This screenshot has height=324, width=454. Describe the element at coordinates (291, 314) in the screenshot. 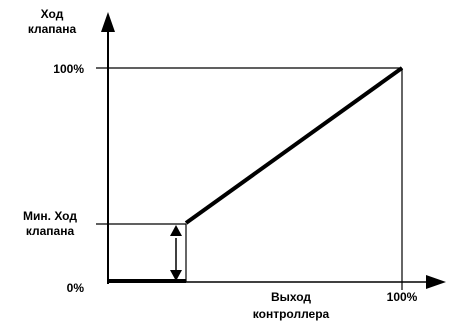

I see `x-axis-title-line2: контроллера` at that location.